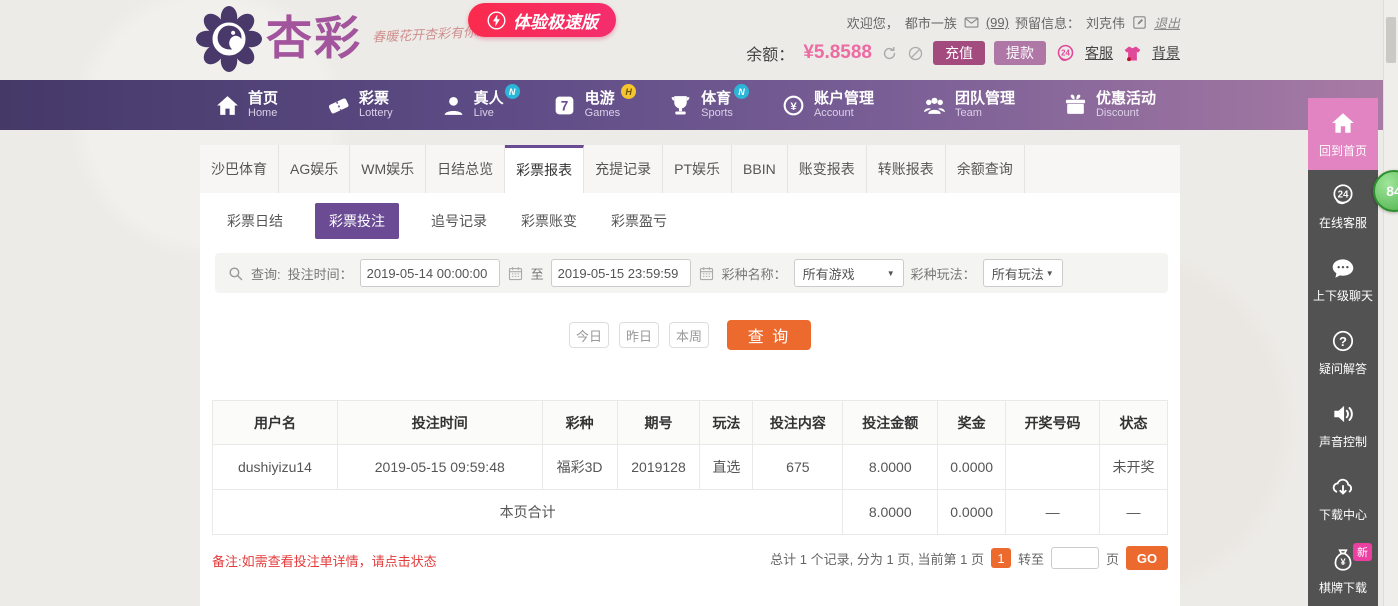 The image size is (1398, 606). Describe the element at coordinates (1000, 558) in the screenshot. I see `page-1-button: 1` at that location.